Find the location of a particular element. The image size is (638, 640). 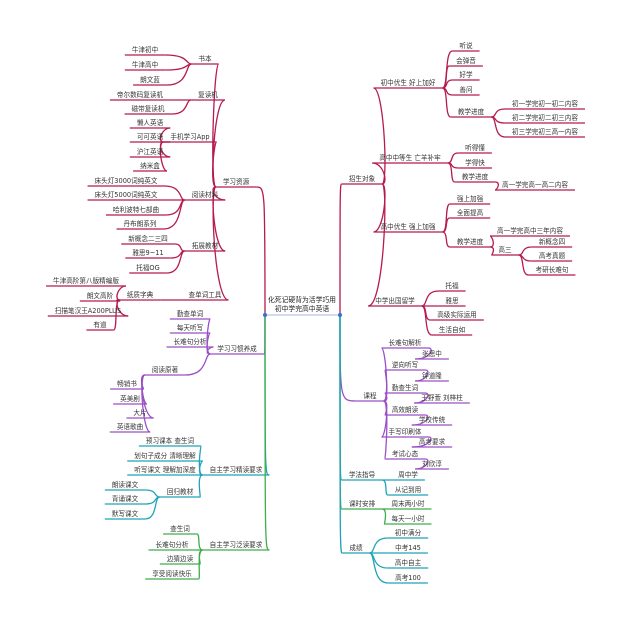

topic-l1a: 书本 is located at coordinates (205, 58).